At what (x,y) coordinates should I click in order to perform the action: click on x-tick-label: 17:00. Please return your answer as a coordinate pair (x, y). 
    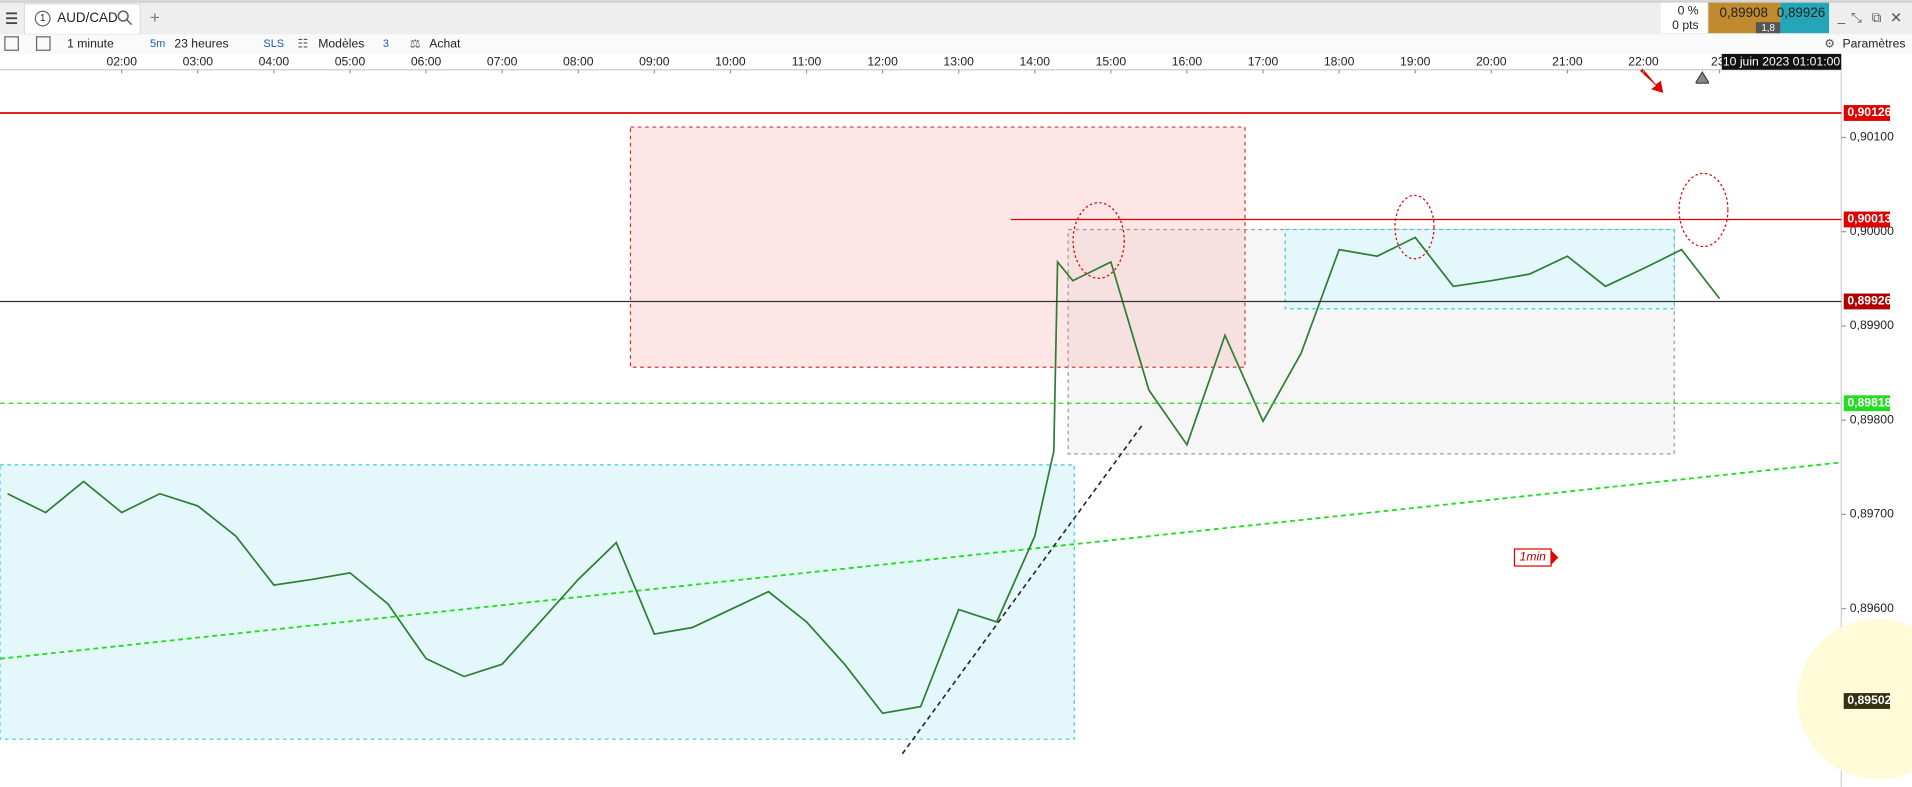
    Looking at the image, I should click on (1263, 62).